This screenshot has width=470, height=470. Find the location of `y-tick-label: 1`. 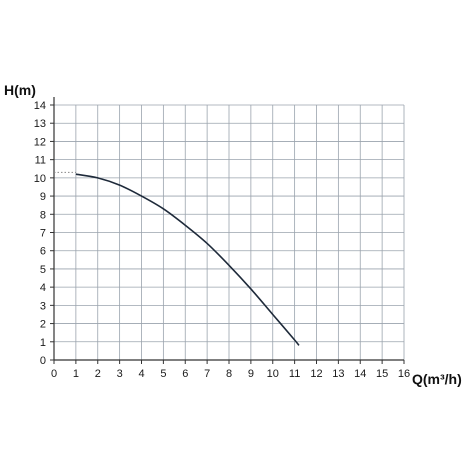

y-tick-label: 1 is located at coordinates (43, 343).